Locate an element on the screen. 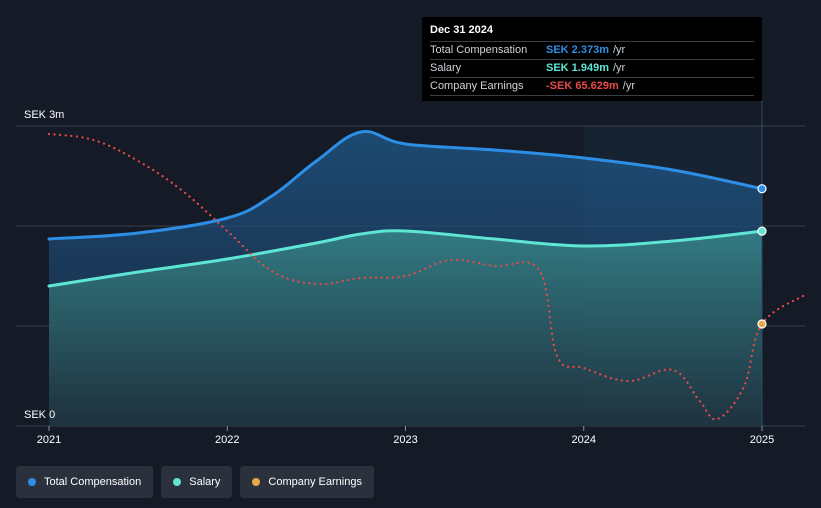  tooltip-row-value: SEK 1.949m is located at coordinates (577, 68).